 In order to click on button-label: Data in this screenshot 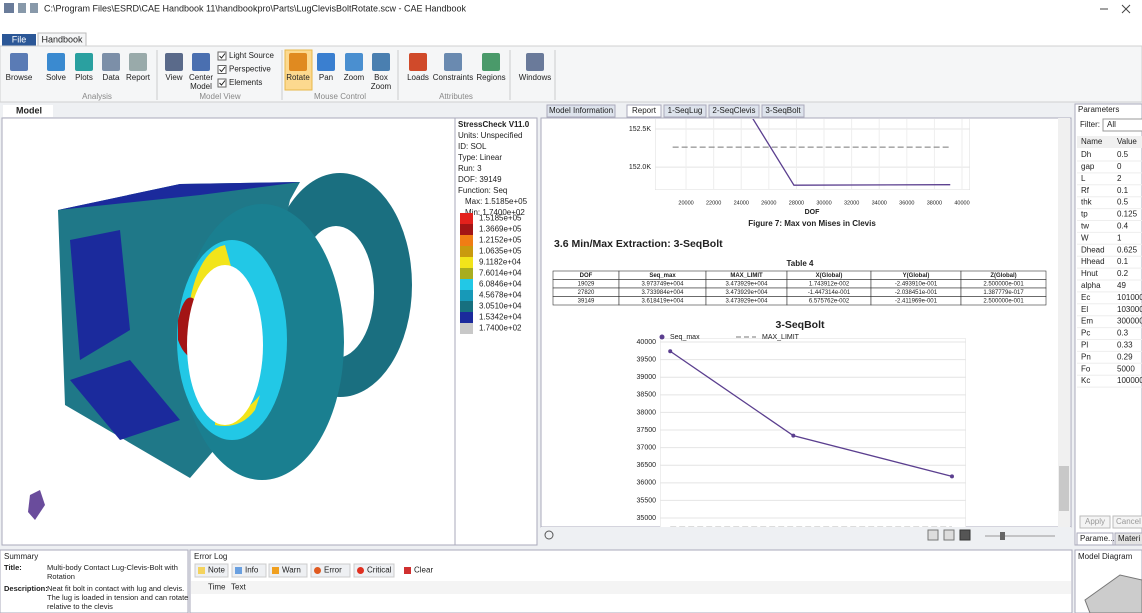, I will do `click(111, 77)`.